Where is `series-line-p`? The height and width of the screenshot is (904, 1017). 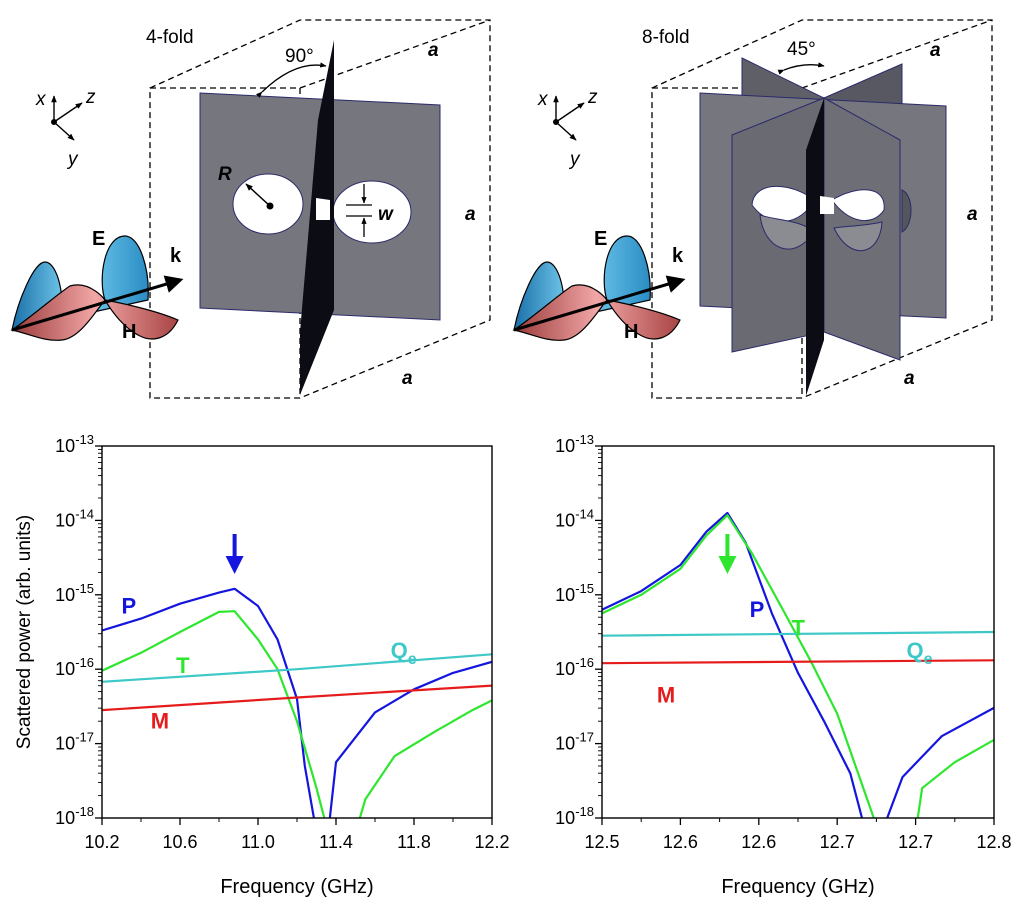
series-line-p is located at coordinates (798, 664).